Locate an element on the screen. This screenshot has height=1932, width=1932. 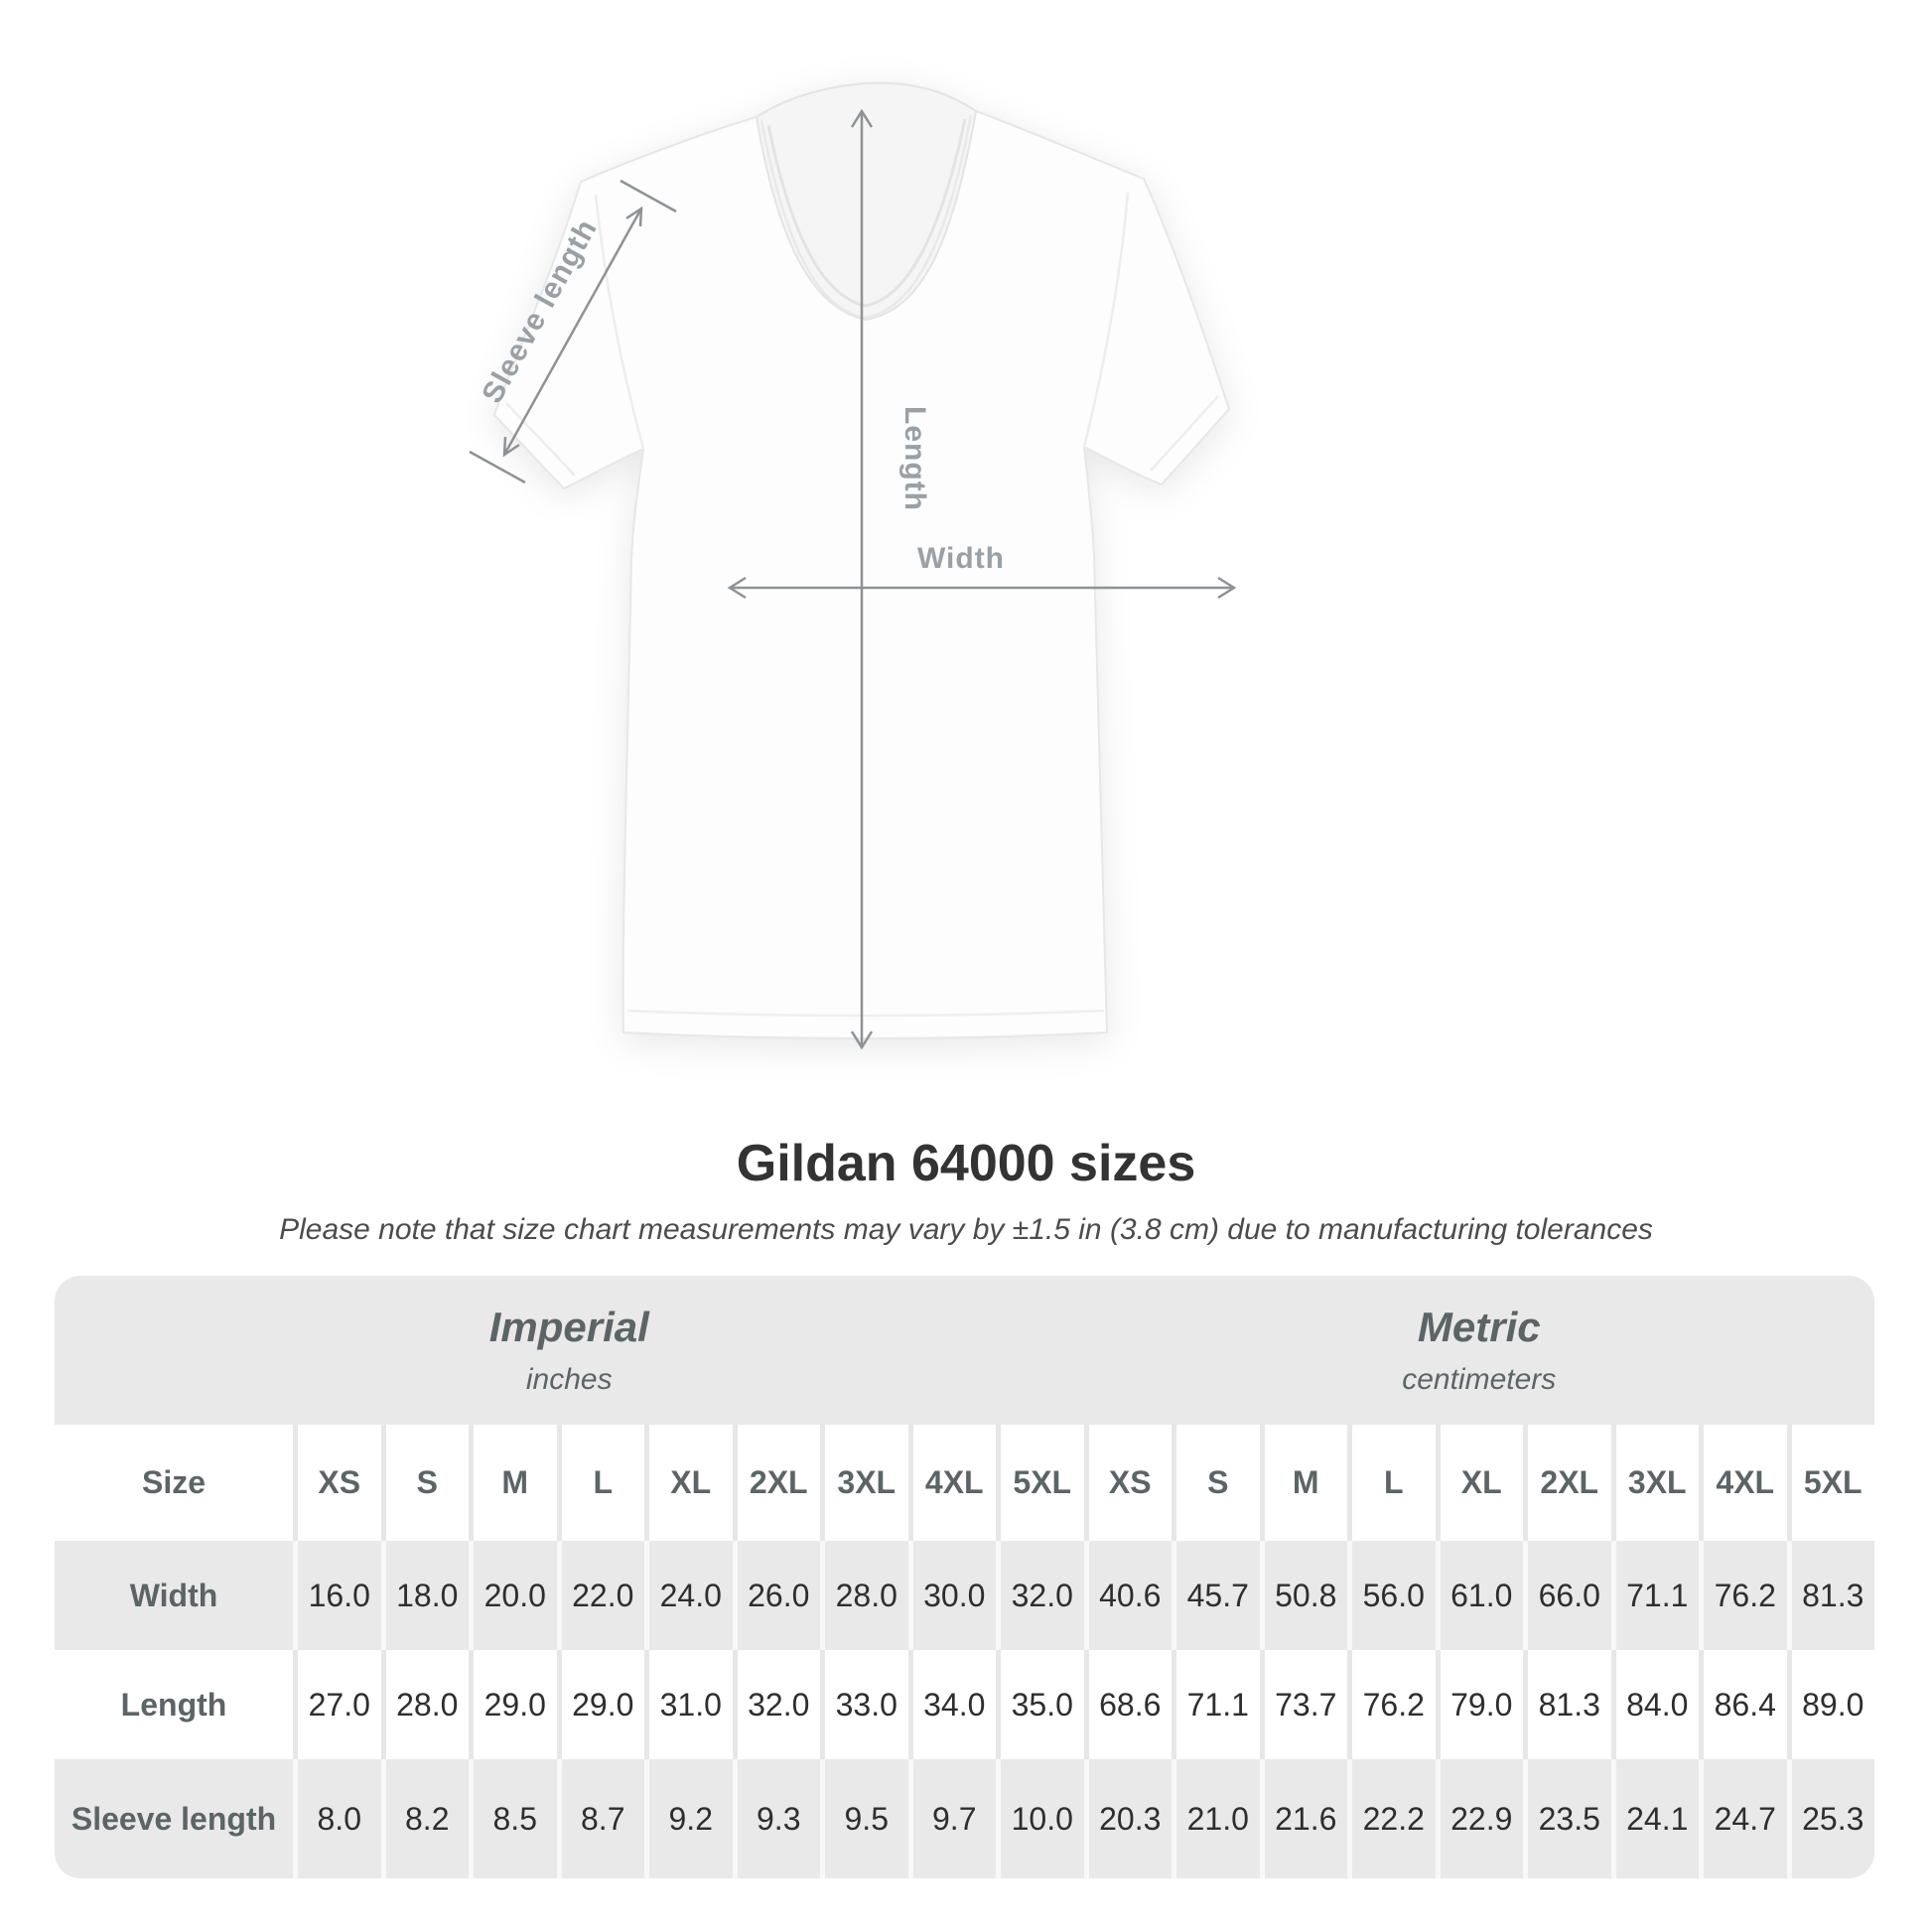
width-label: Width is located at coordinates (961, 558).